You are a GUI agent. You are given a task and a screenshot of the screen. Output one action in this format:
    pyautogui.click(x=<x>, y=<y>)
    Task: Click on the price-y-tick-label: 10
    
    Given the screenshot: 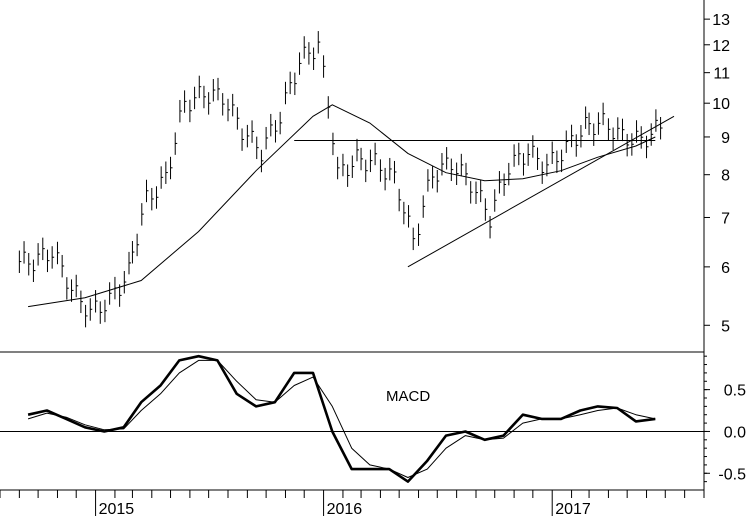 What is the action you would take?
    pyautogui.click(x=721, y=104)
    